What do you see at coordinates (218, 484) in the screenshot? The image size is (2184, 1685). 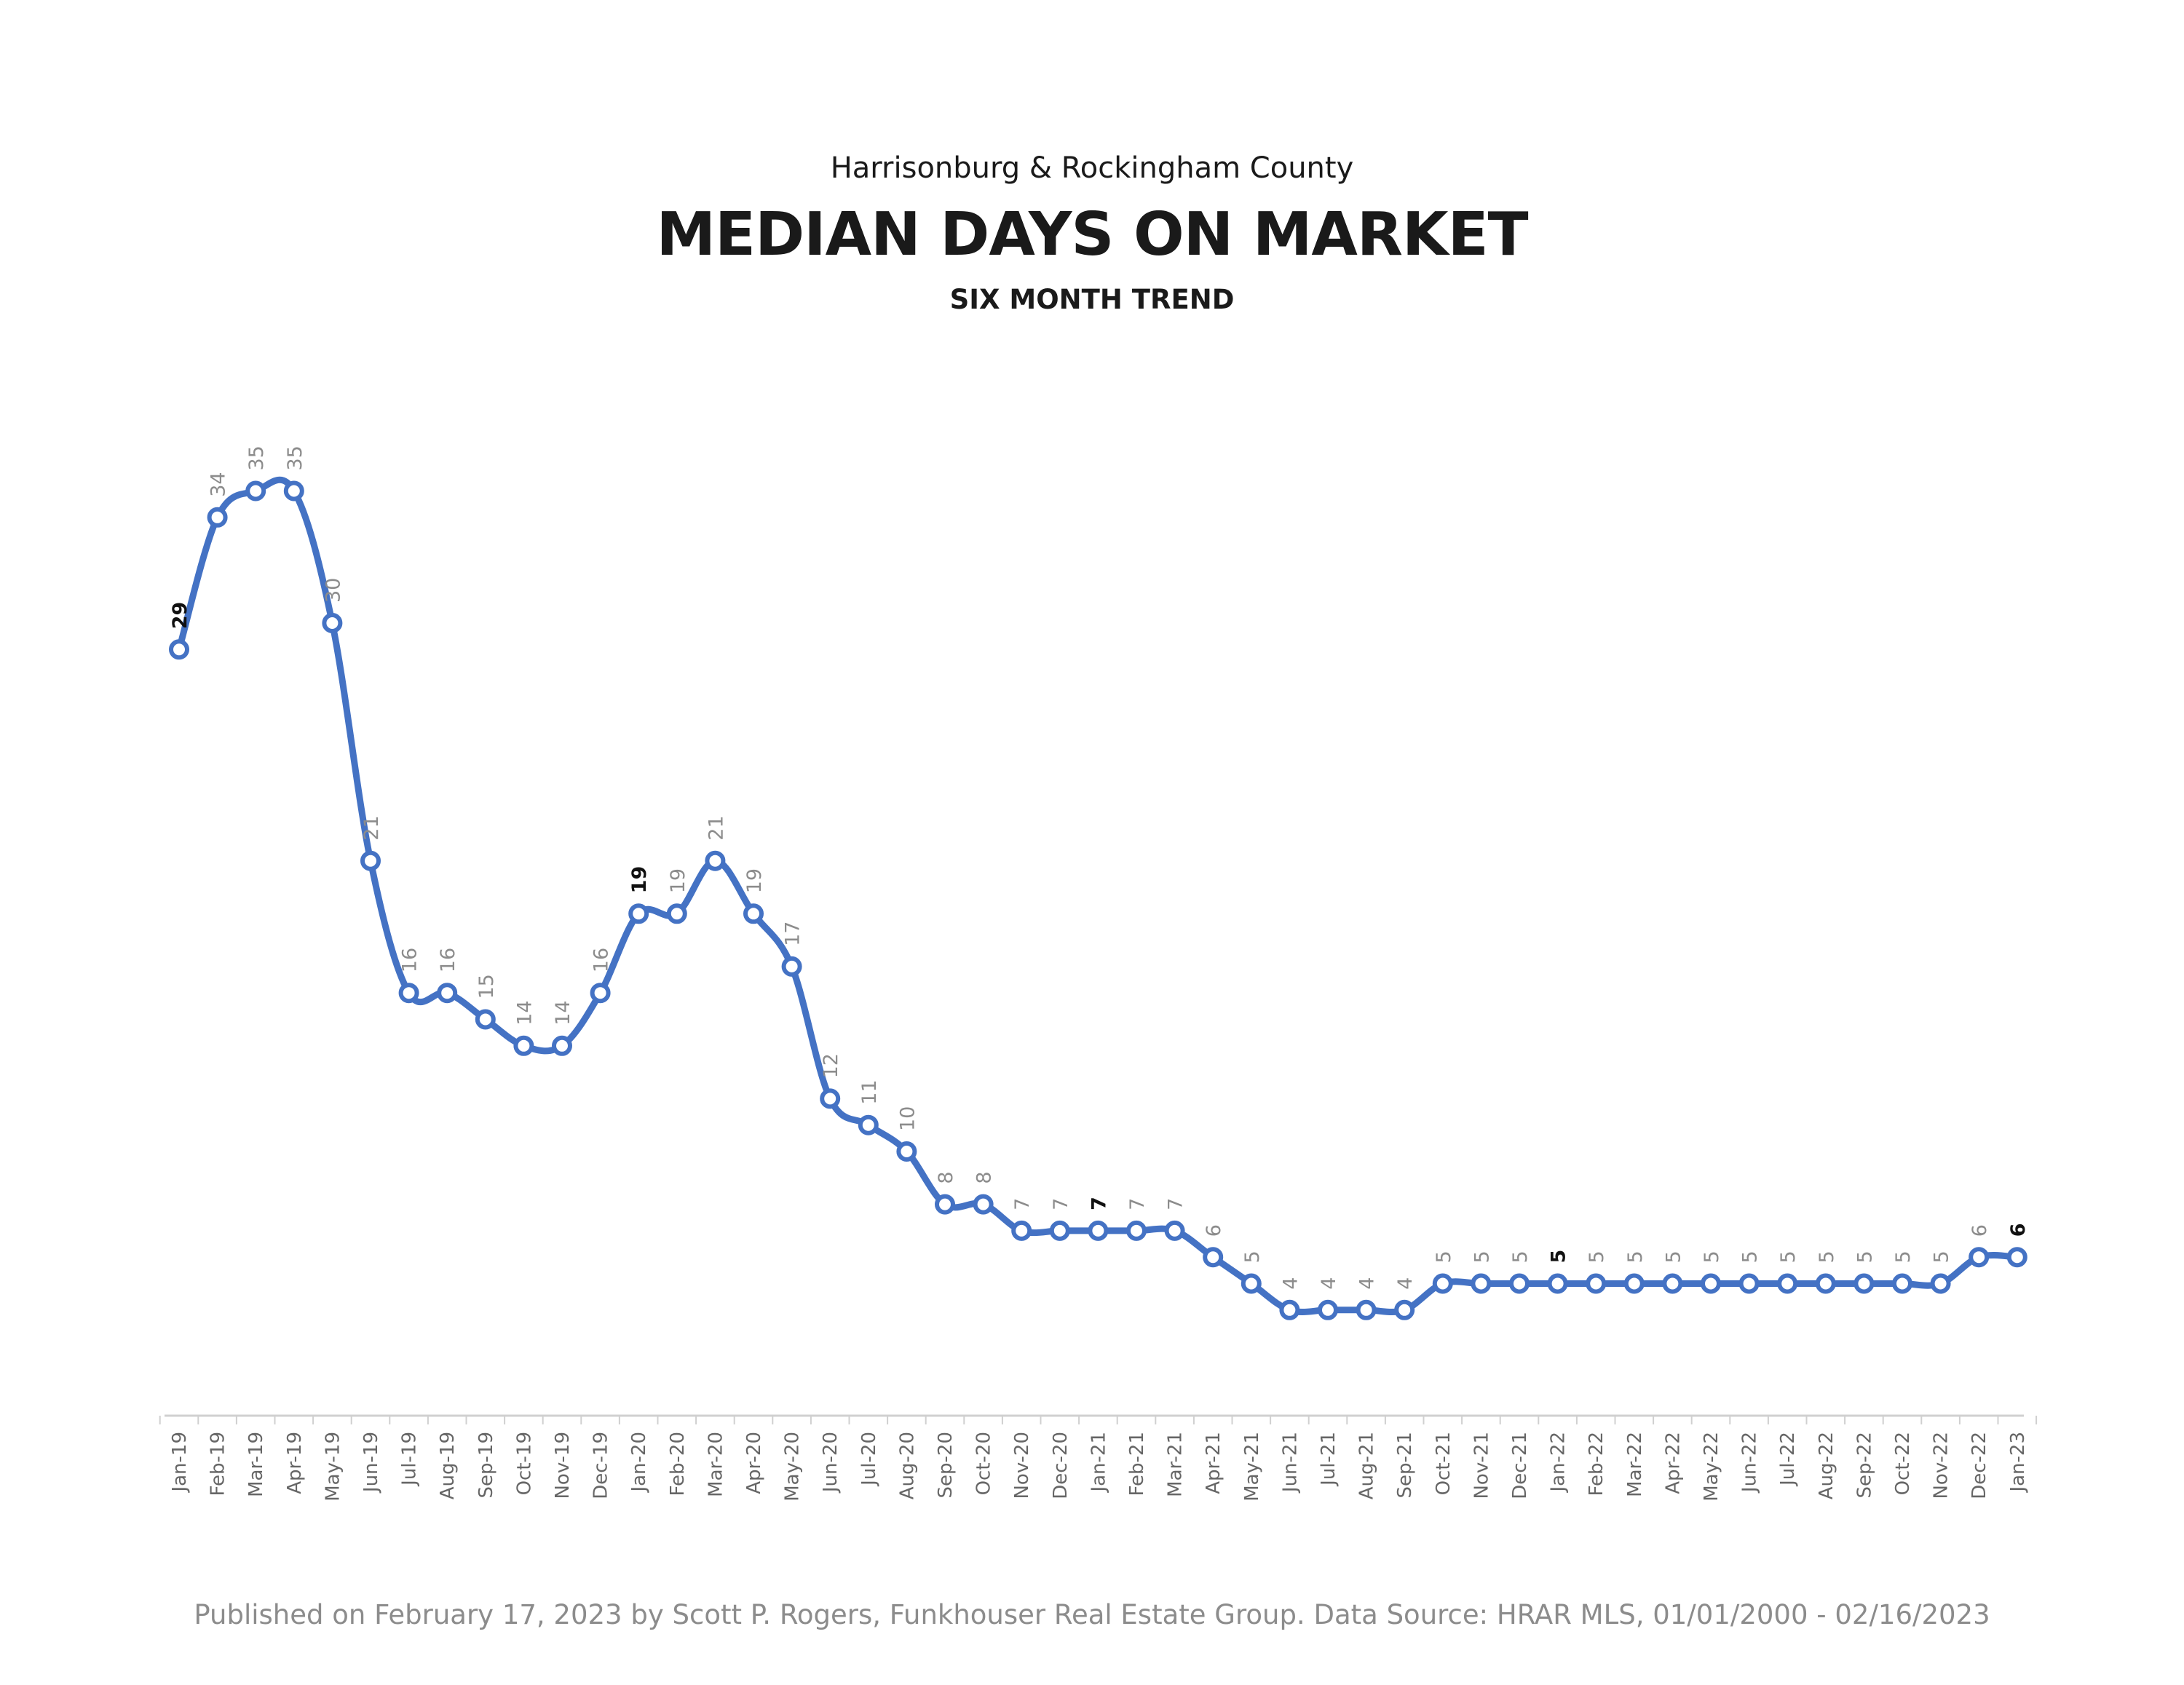 I see `data-label: 34` at bounding box center [218, 484].